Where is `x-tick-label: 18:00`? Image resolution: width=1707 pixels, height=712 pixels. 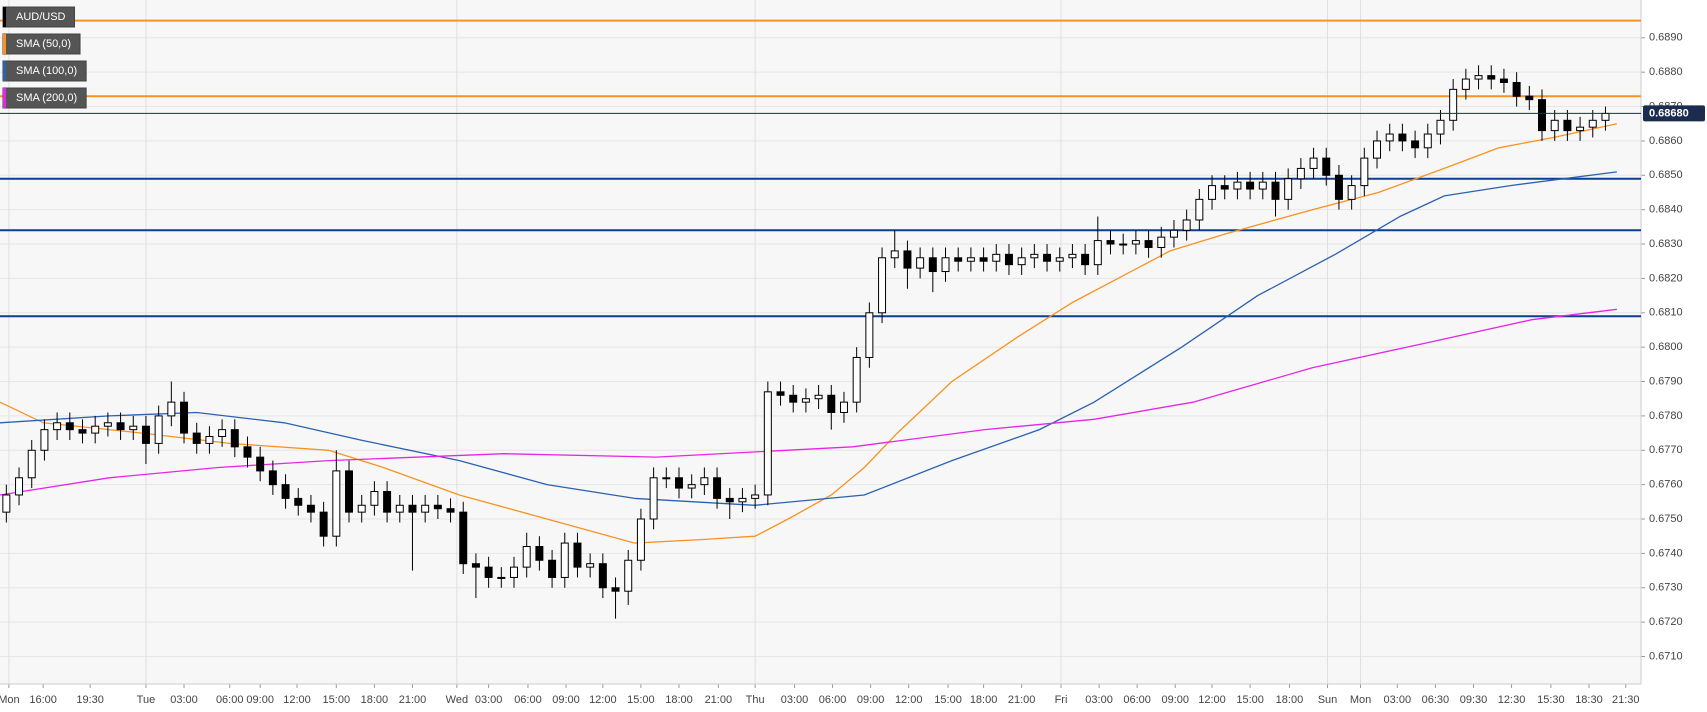
x-tick-label: 18:00 is located at coordinates (1290, 700).